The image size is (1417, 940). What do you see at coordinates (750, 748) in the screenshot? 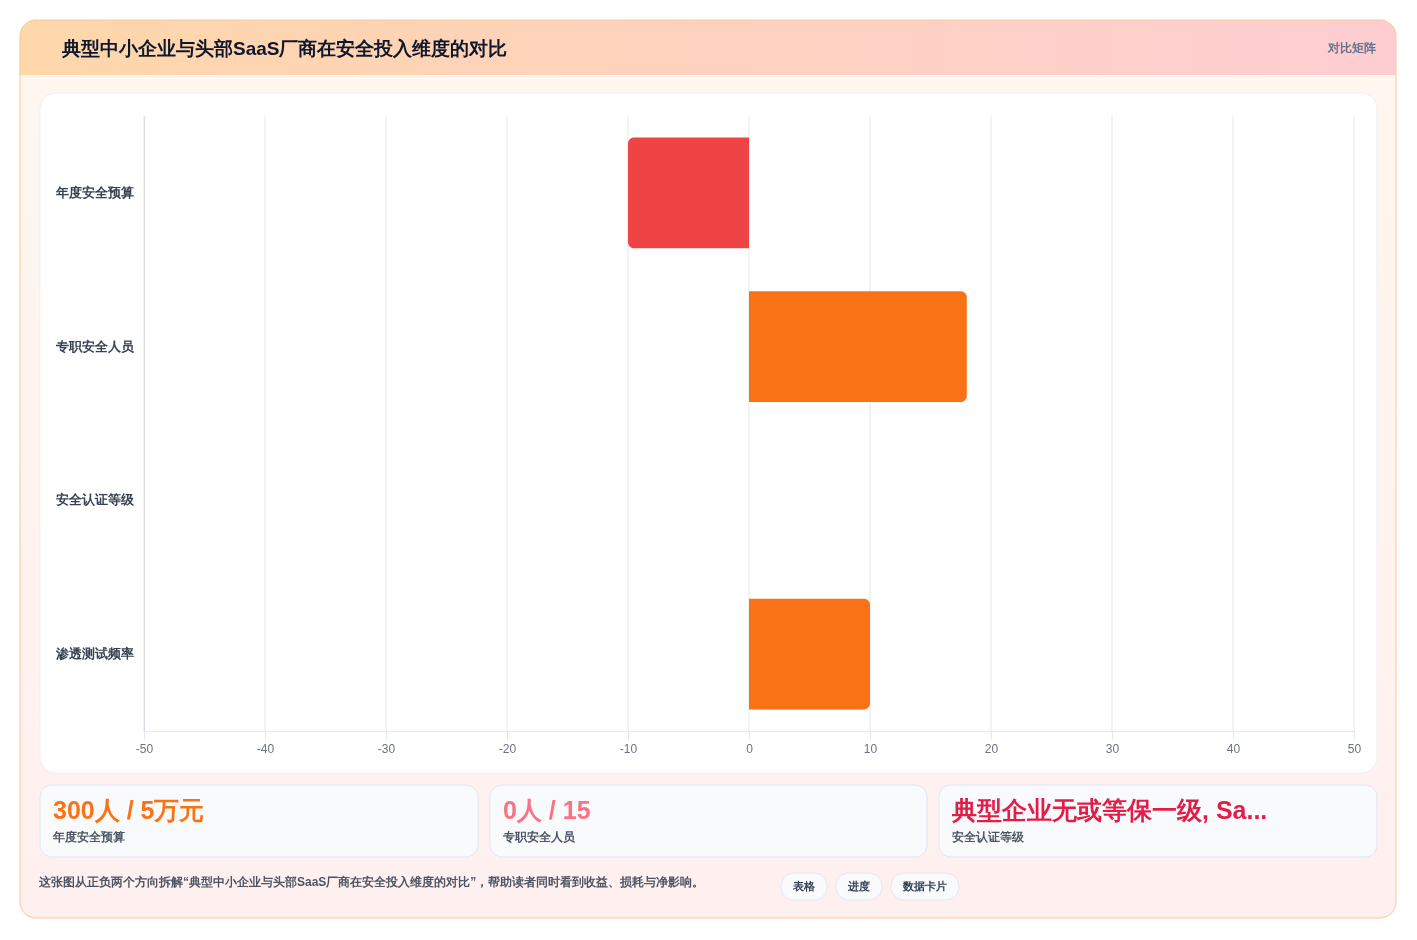
I see `x-tick-label: 0` at bounding box center [750, 748].